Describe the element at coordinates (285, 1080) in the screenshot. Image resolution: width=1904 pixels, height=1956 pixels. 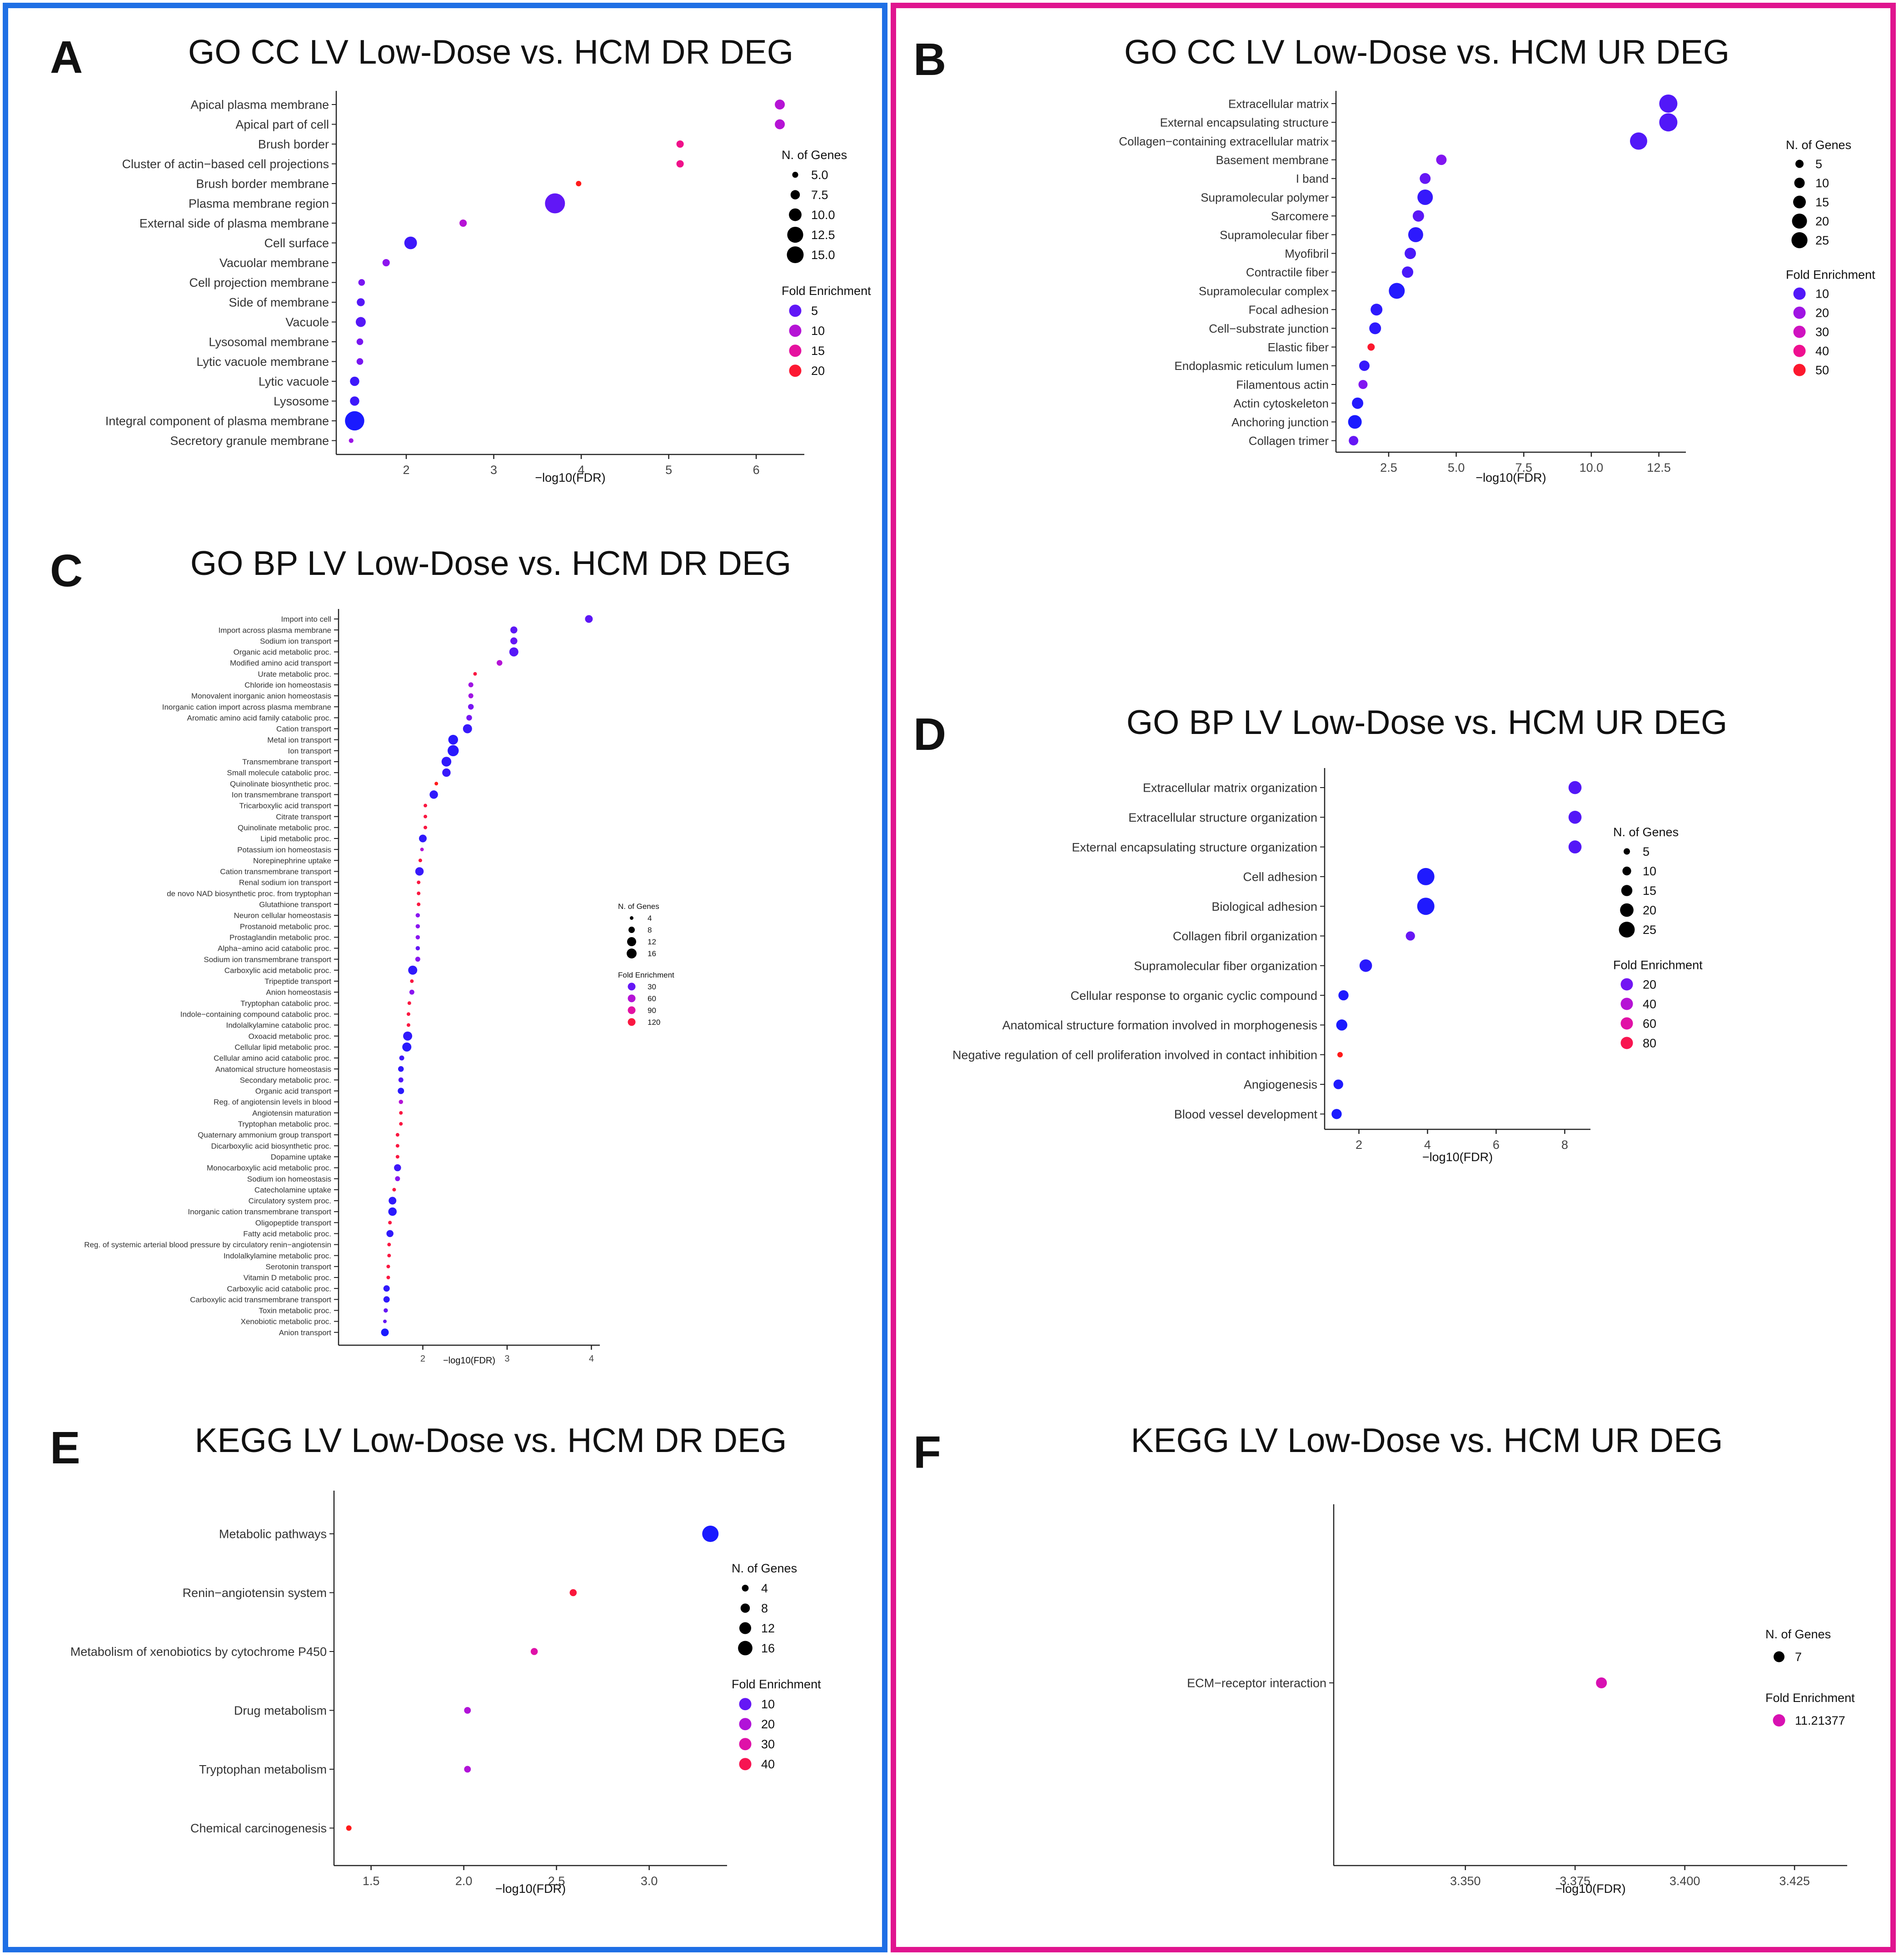
I see `category-label: Secondary metabolic proc.` at that location.